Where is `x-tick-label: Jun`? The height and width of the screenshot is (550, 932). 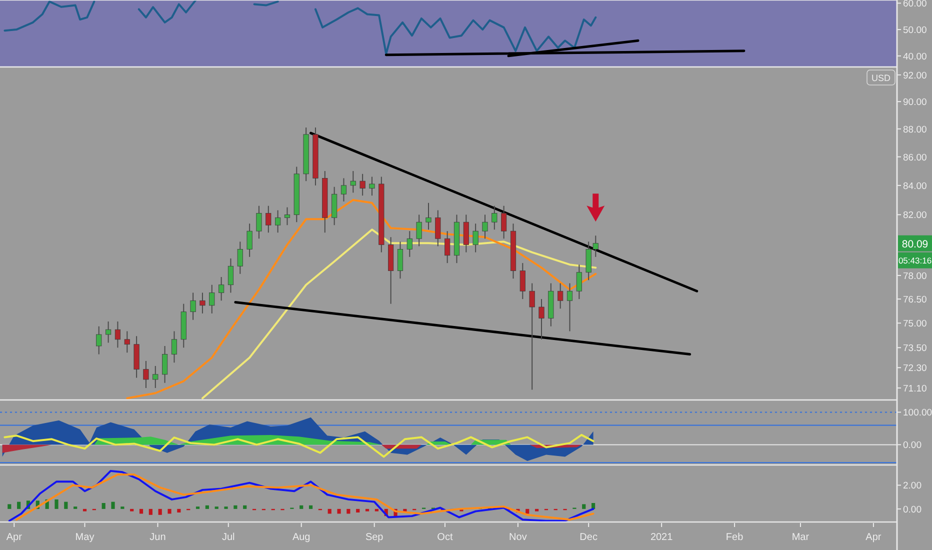 x-tick-label: Jun is located at coordinates (158, 537).